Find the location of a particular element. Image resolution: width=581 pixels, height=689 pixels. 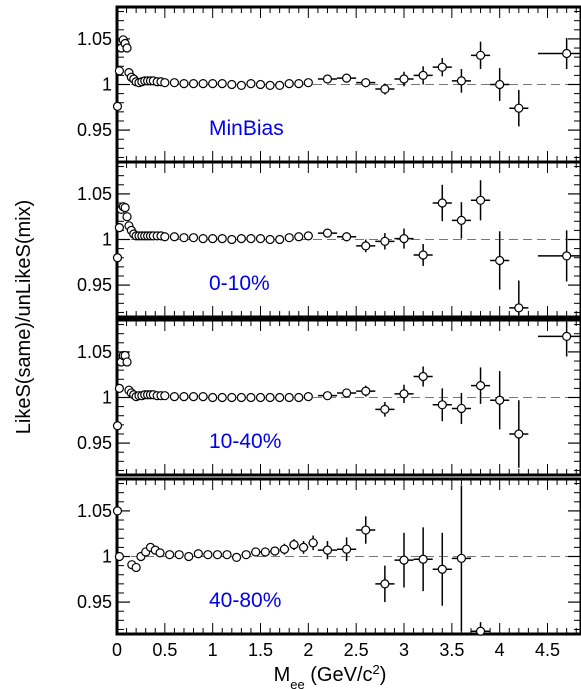

x-tick-label: 0.5 is located at coordinates (164, 650).